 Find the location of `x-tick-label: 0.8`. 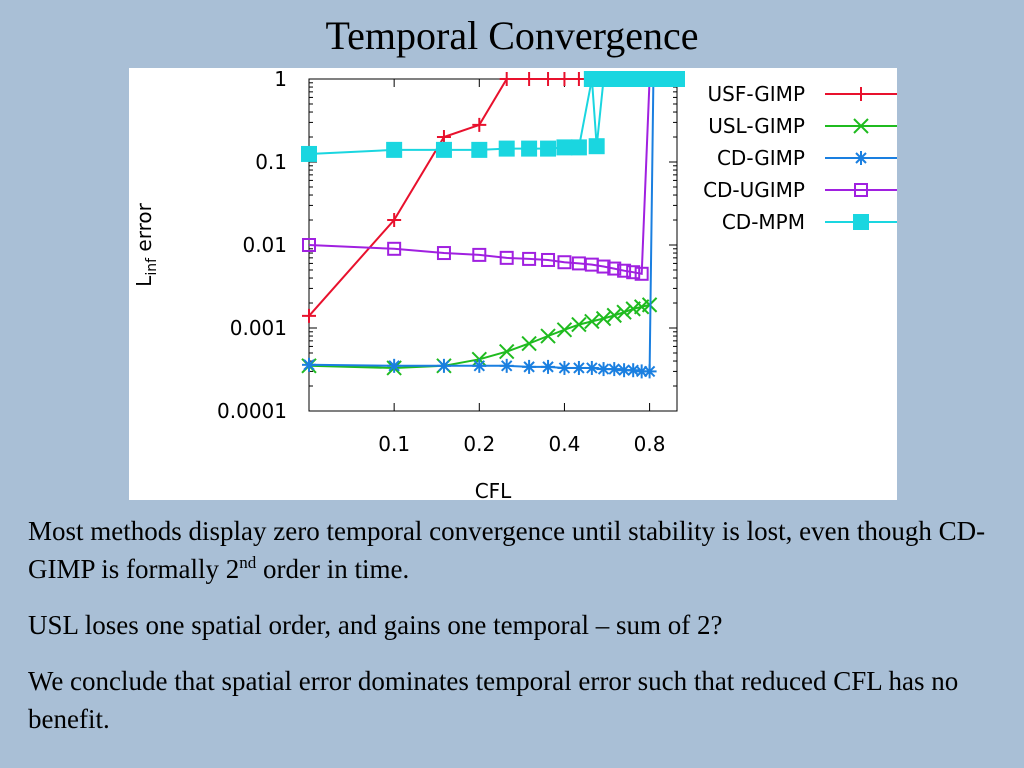

x-tick-label: 0.8 is located at coordinates (650, 444).